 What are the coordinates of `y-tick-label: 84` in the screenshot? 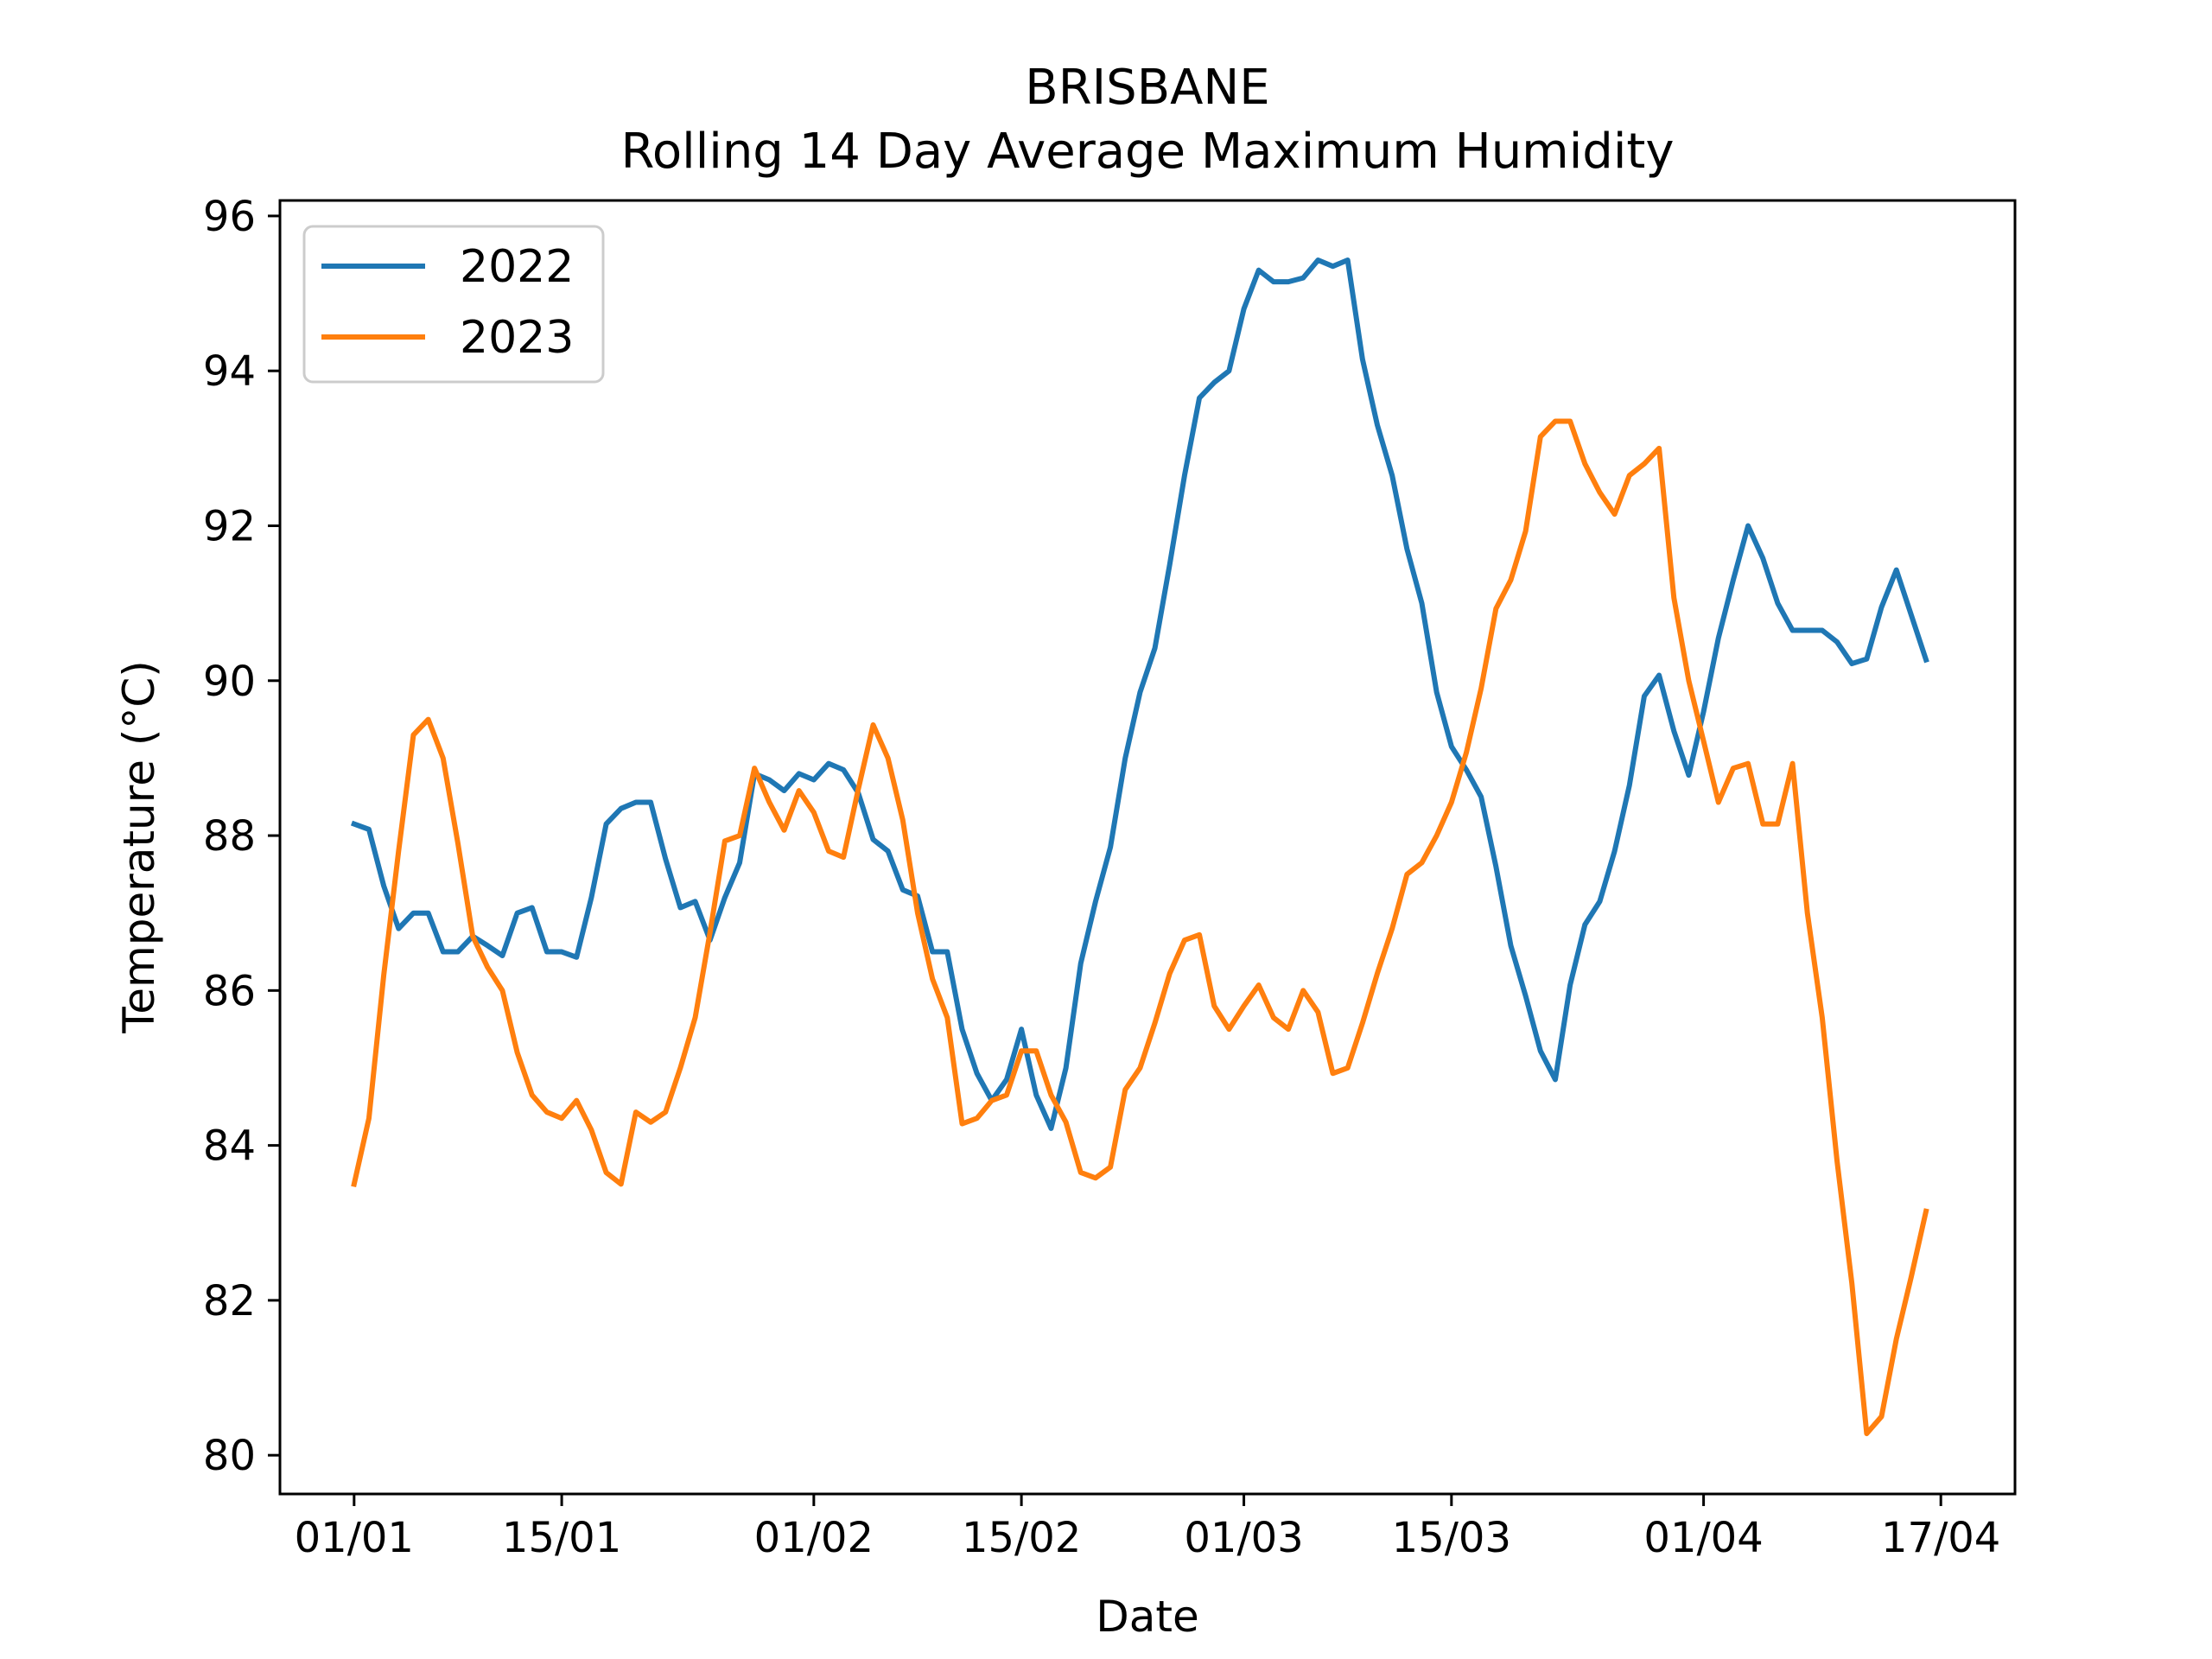 It's located at (230, 1146).